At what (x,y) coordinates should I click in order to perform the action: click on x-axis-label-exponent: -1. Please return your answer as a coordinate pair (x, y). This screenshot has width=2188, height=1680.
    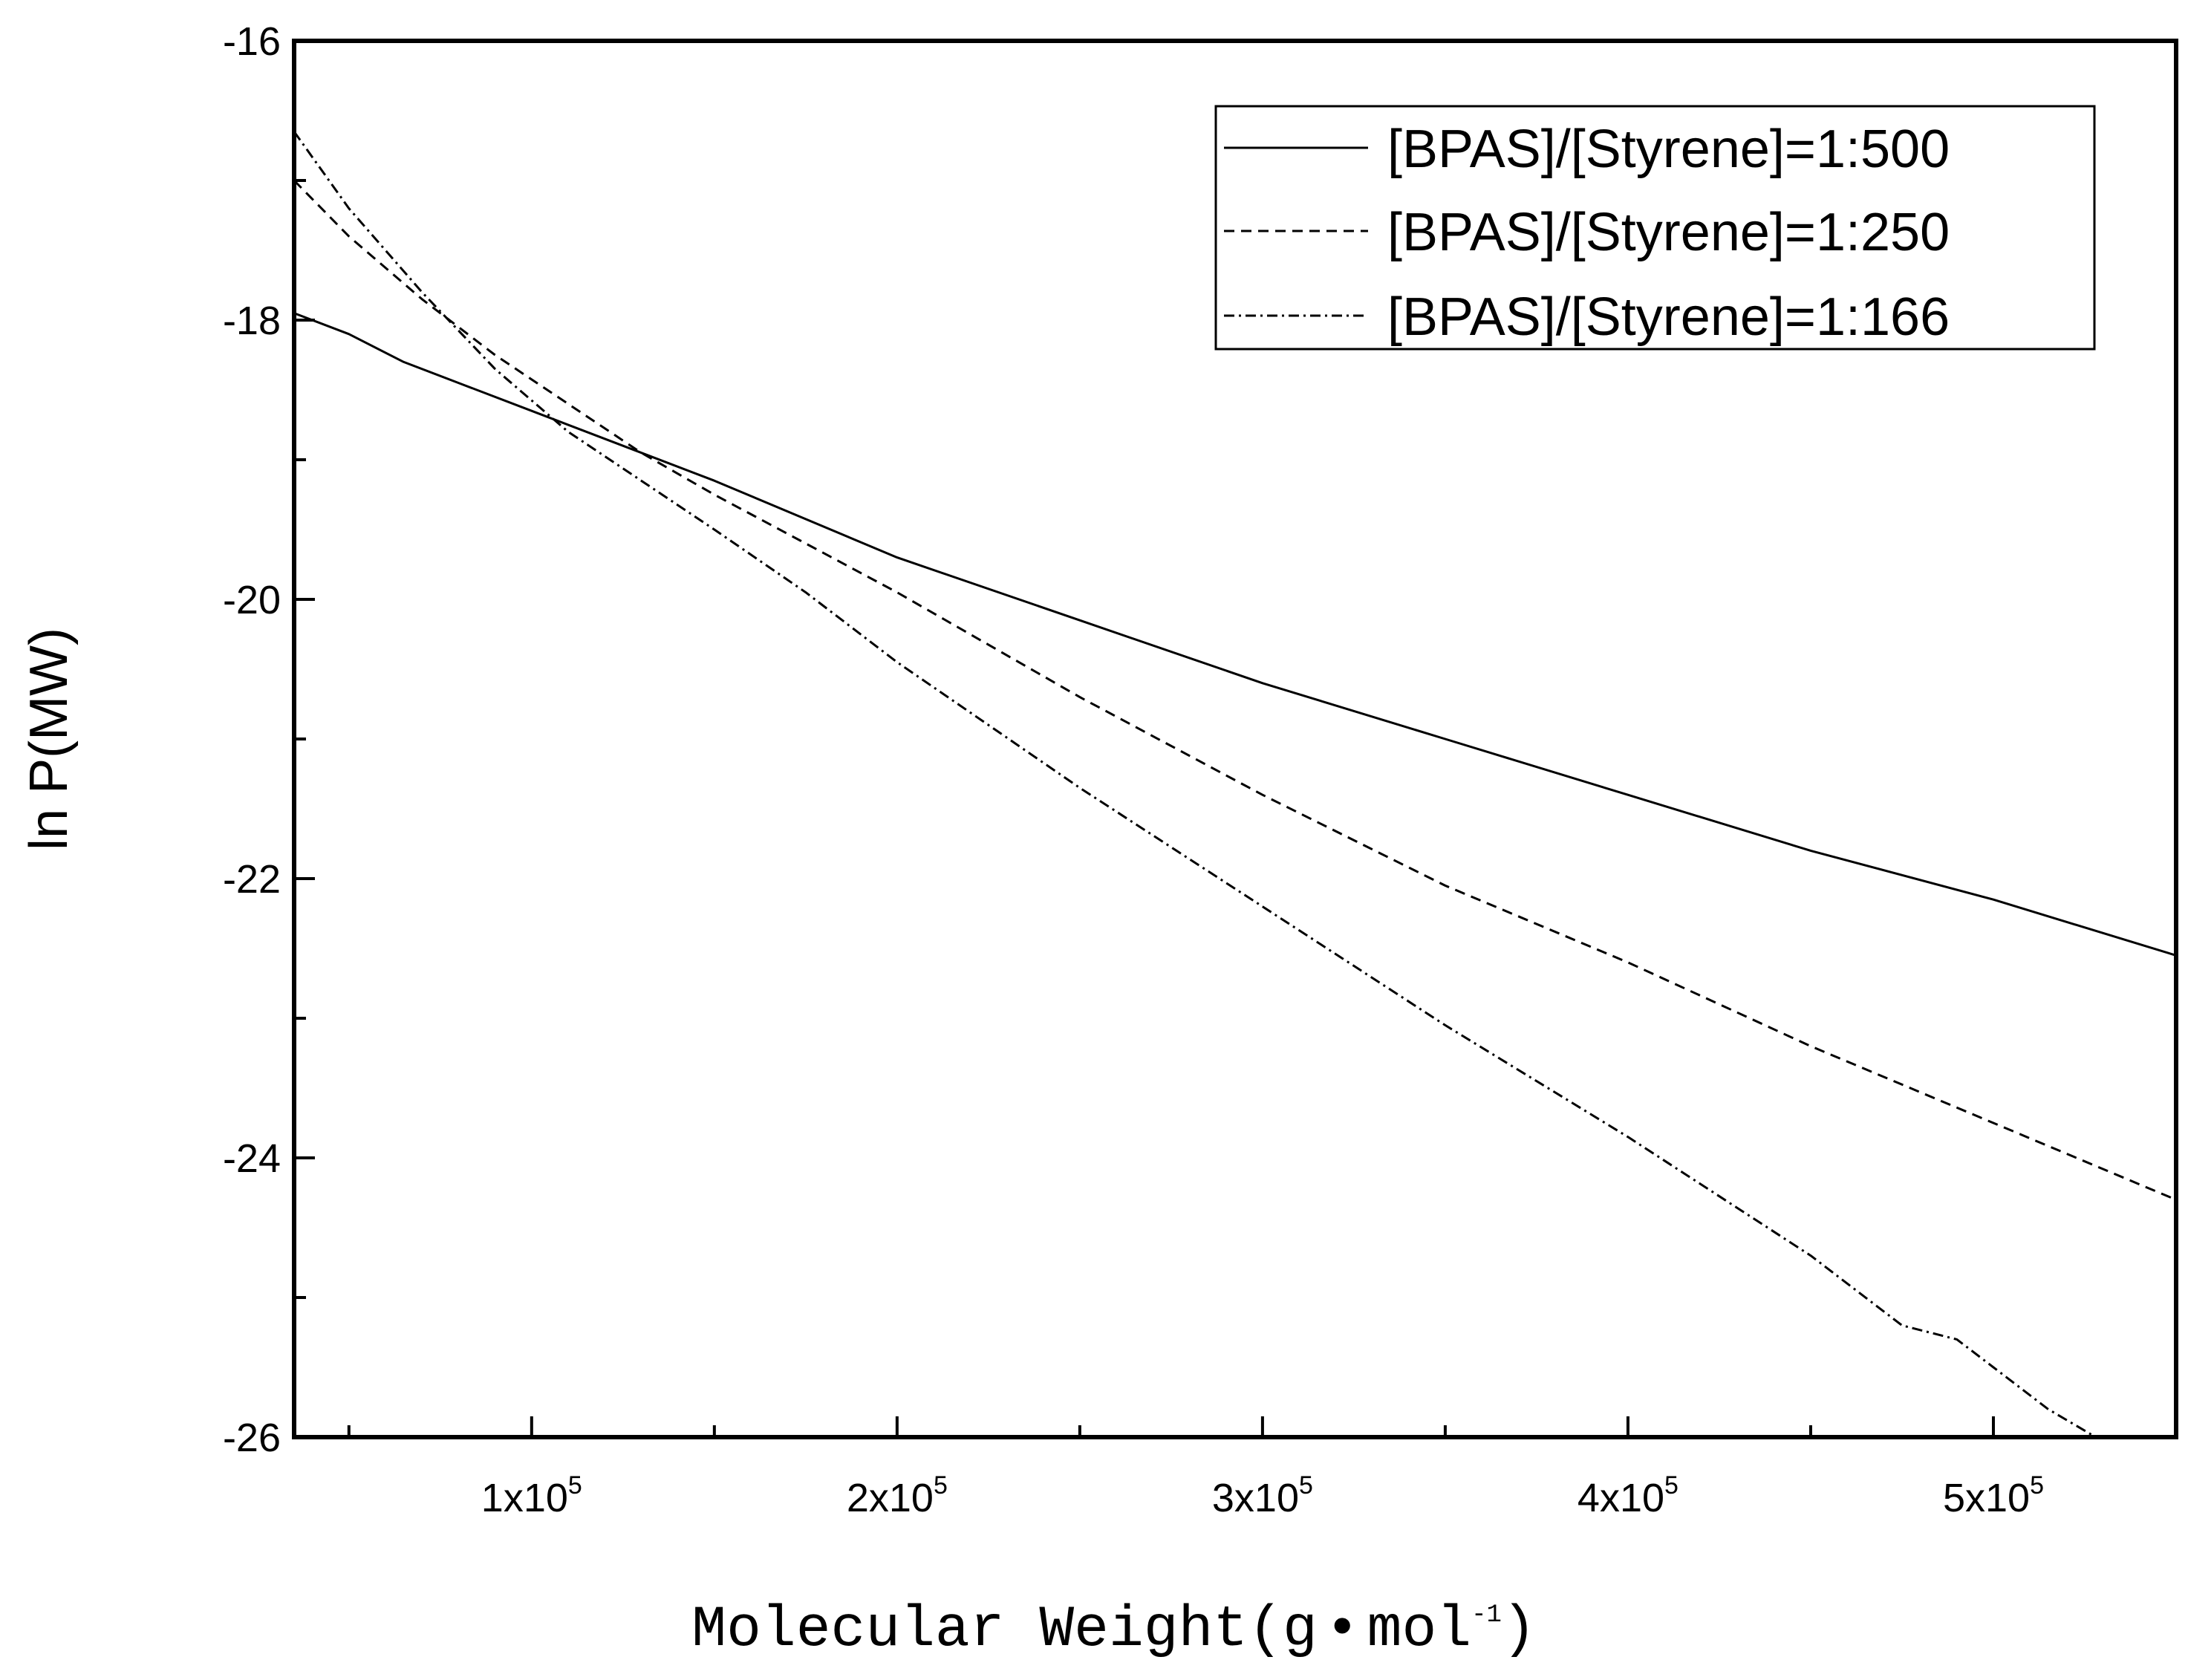
    Looking at the image, I should click on (1486, 1615).